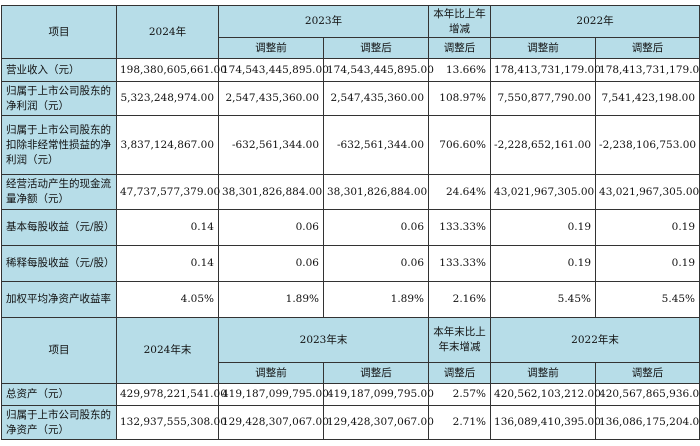 The image size is (700, 446). Describe the element at coordinates (168, 192) in the screenshot. I see `value-cell: 47,737,577,379.00` at that location.